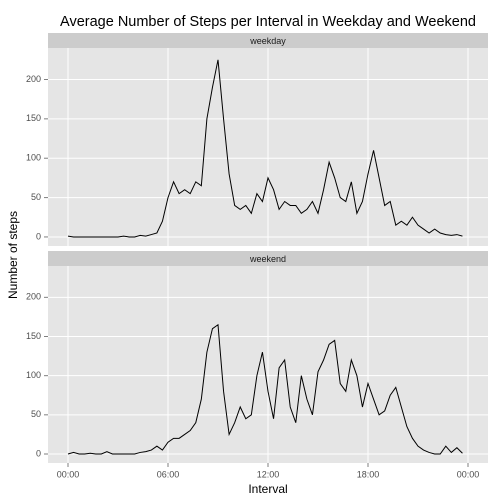 The image size is (504, 504). What do you see at coordinates (13, 255) in the screenshot?
I see `y-axis-label: Number of steps` at bounding box center [13, 255].